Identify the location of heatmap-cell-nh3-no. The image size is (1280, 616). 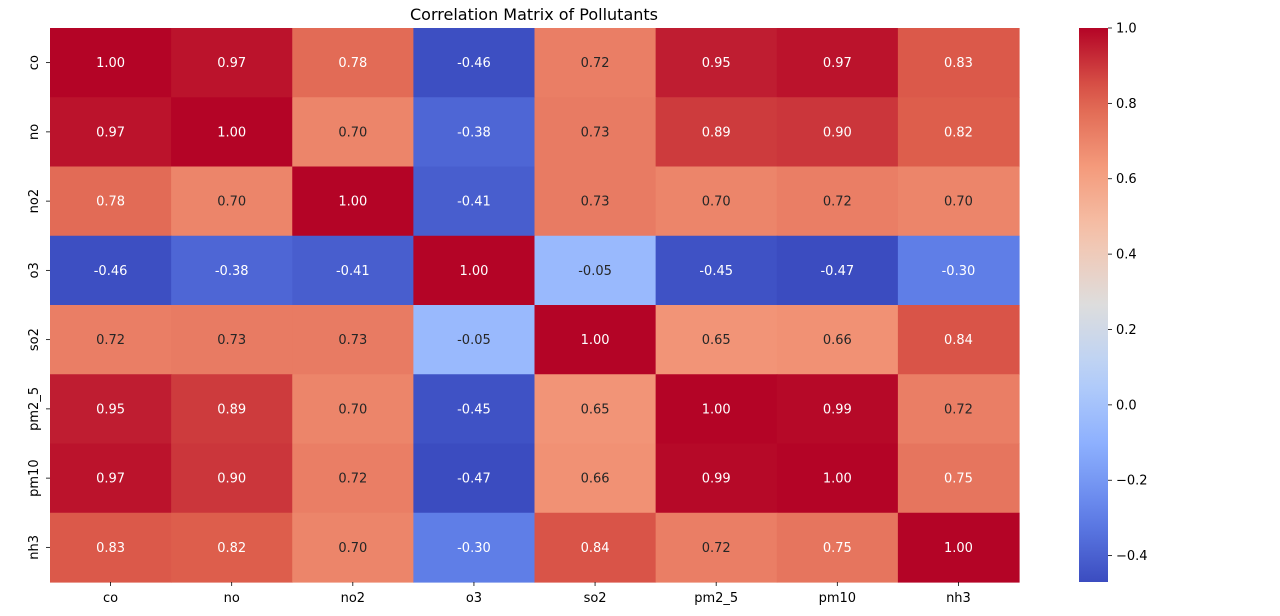
(232, 547).